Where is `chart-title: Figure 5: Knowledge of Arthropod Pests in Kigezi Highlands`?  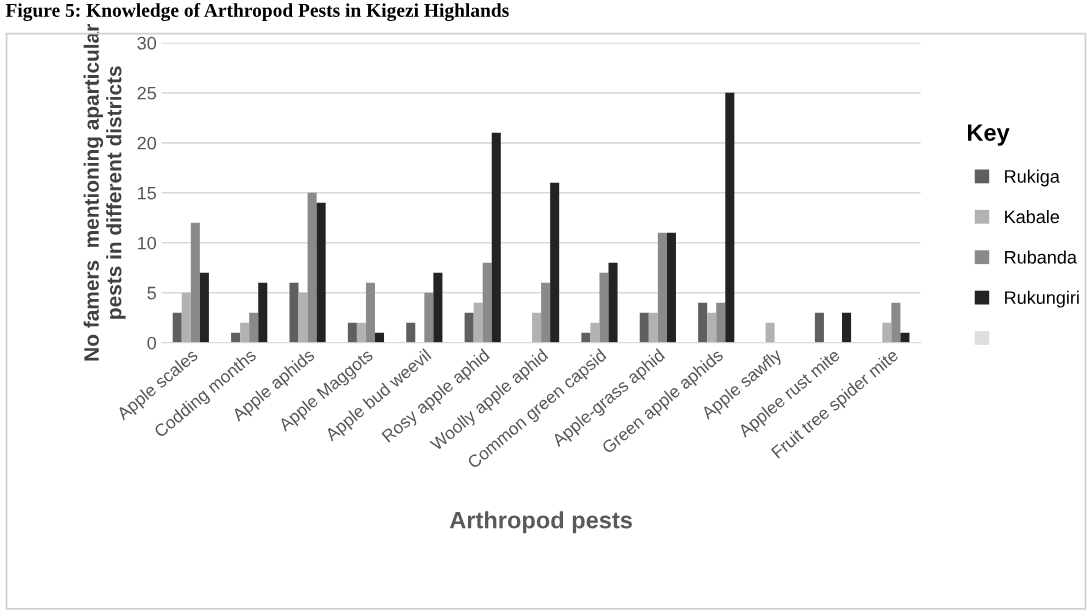
chart-title: Figure 5: Knowledge of Arthropod Pests in Kigezi Highlands is located at coordinates (257, 12).